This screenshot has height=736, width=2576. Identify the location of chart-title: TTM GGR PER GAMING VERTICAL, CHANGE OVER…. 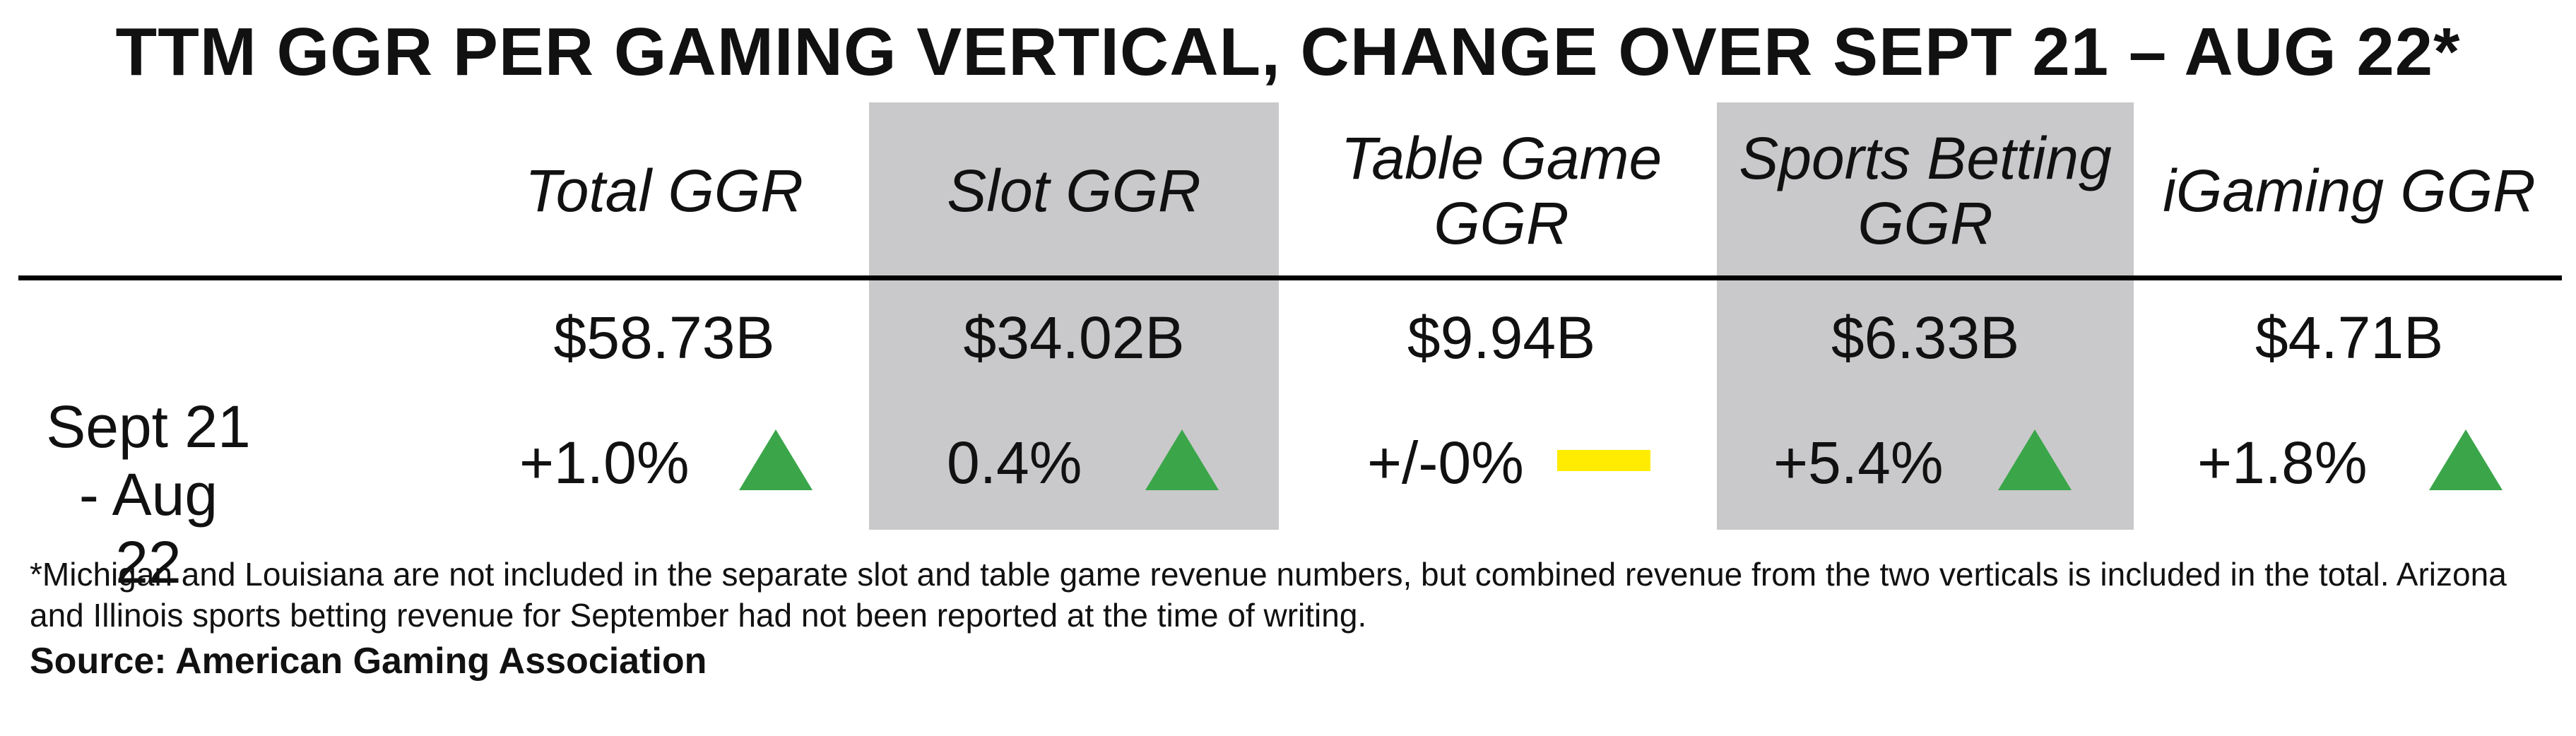
(1288, 52).